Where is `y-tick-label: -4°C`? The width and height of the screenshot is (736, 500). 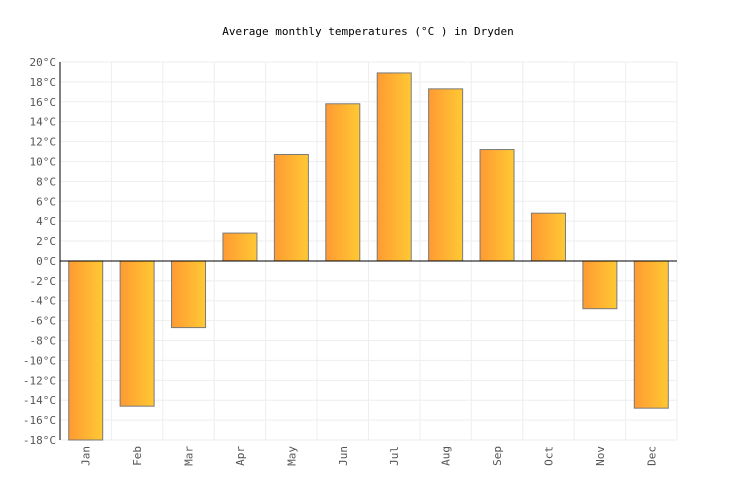
y-tick-label: -4°C is located at coordinates (43, 301).